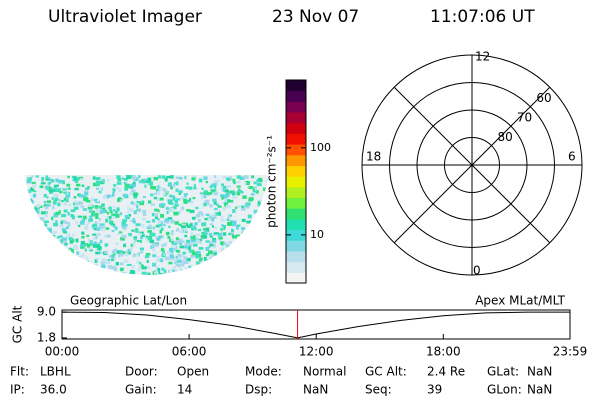 This screenshot has width=600, height=400. What do you see at coordinates (320, 147) in the screenshot?
I see `colorbar-tick-label: 100` at bounding box center [320, 147].